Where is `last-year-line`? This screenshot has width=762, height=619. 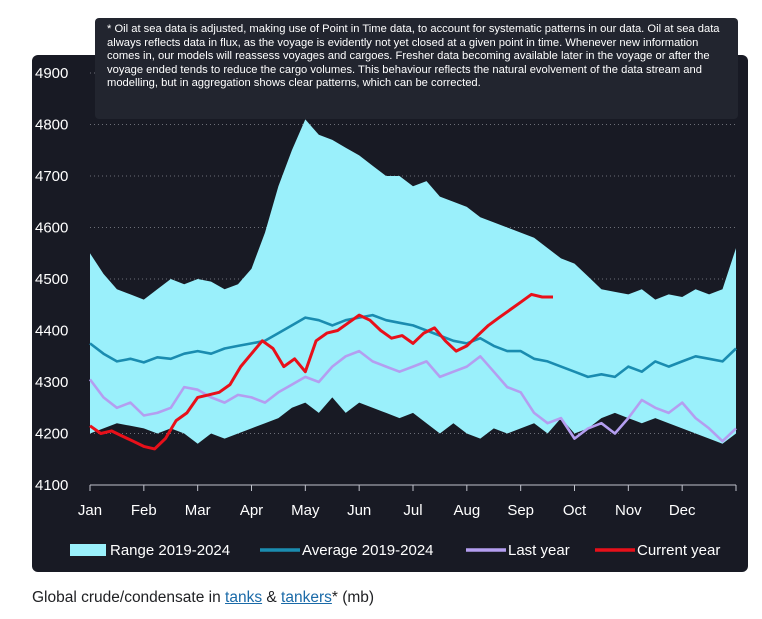 last-year-line is located at coordinates (412, 396).